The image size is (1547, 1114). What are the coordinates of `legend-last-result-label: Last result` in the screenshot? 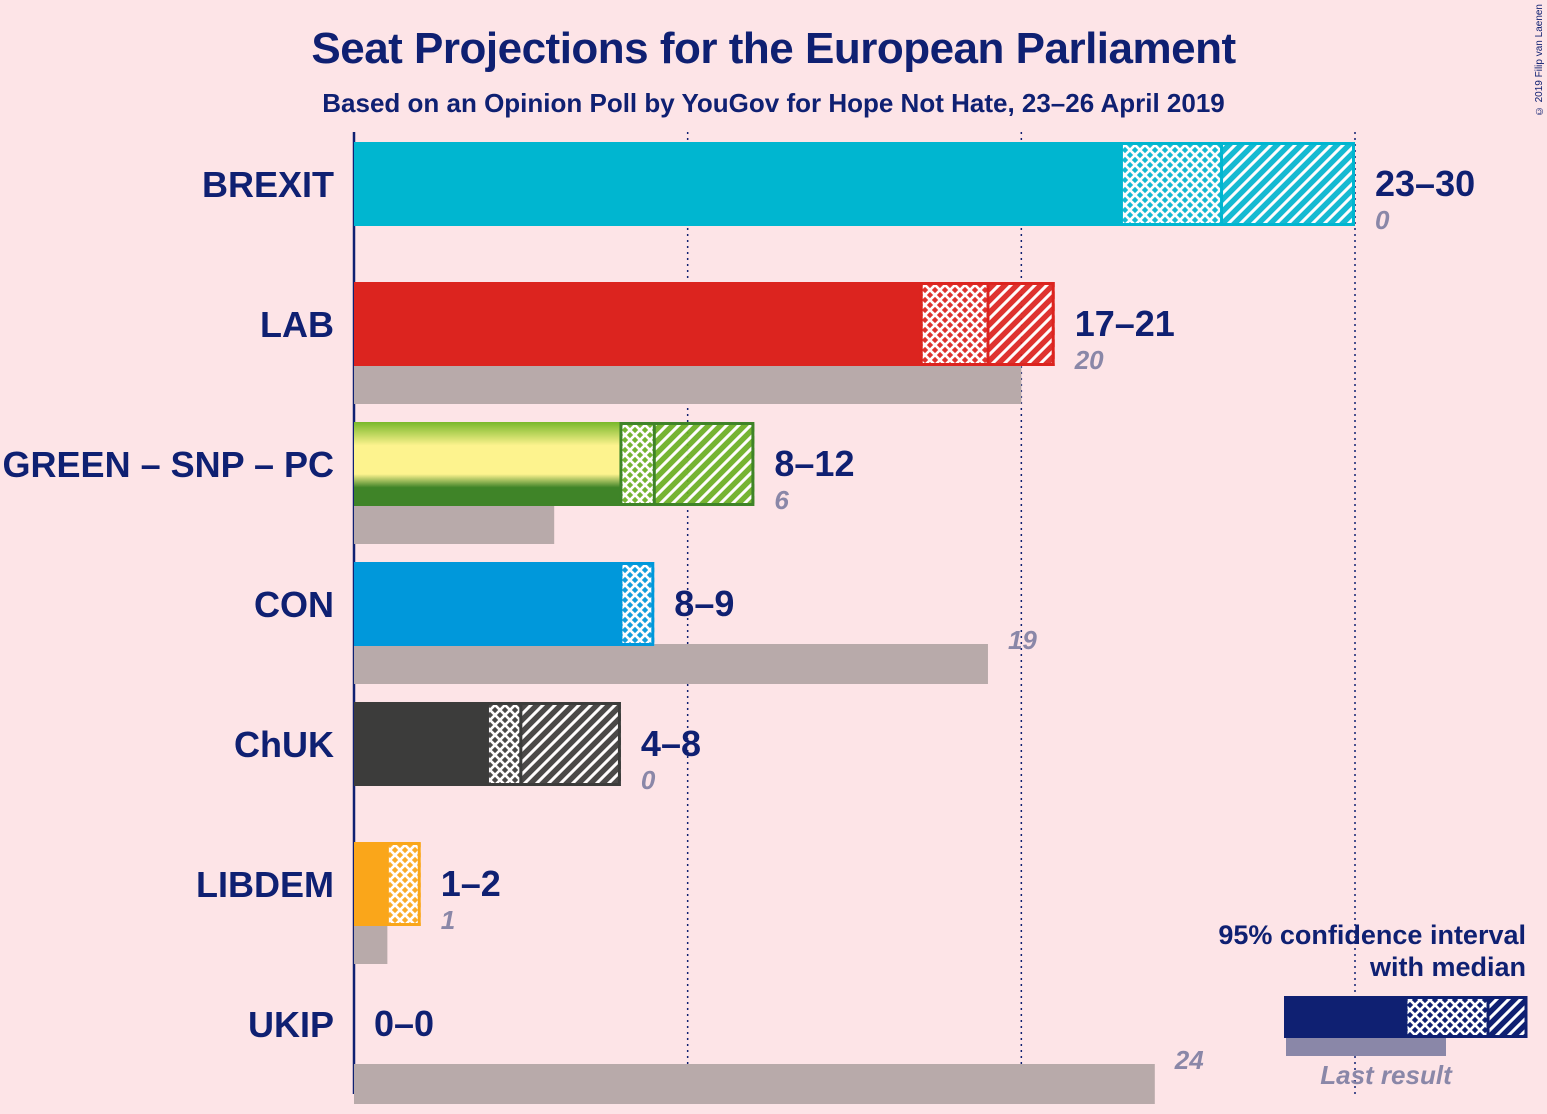 It's located at (1386, 1075).